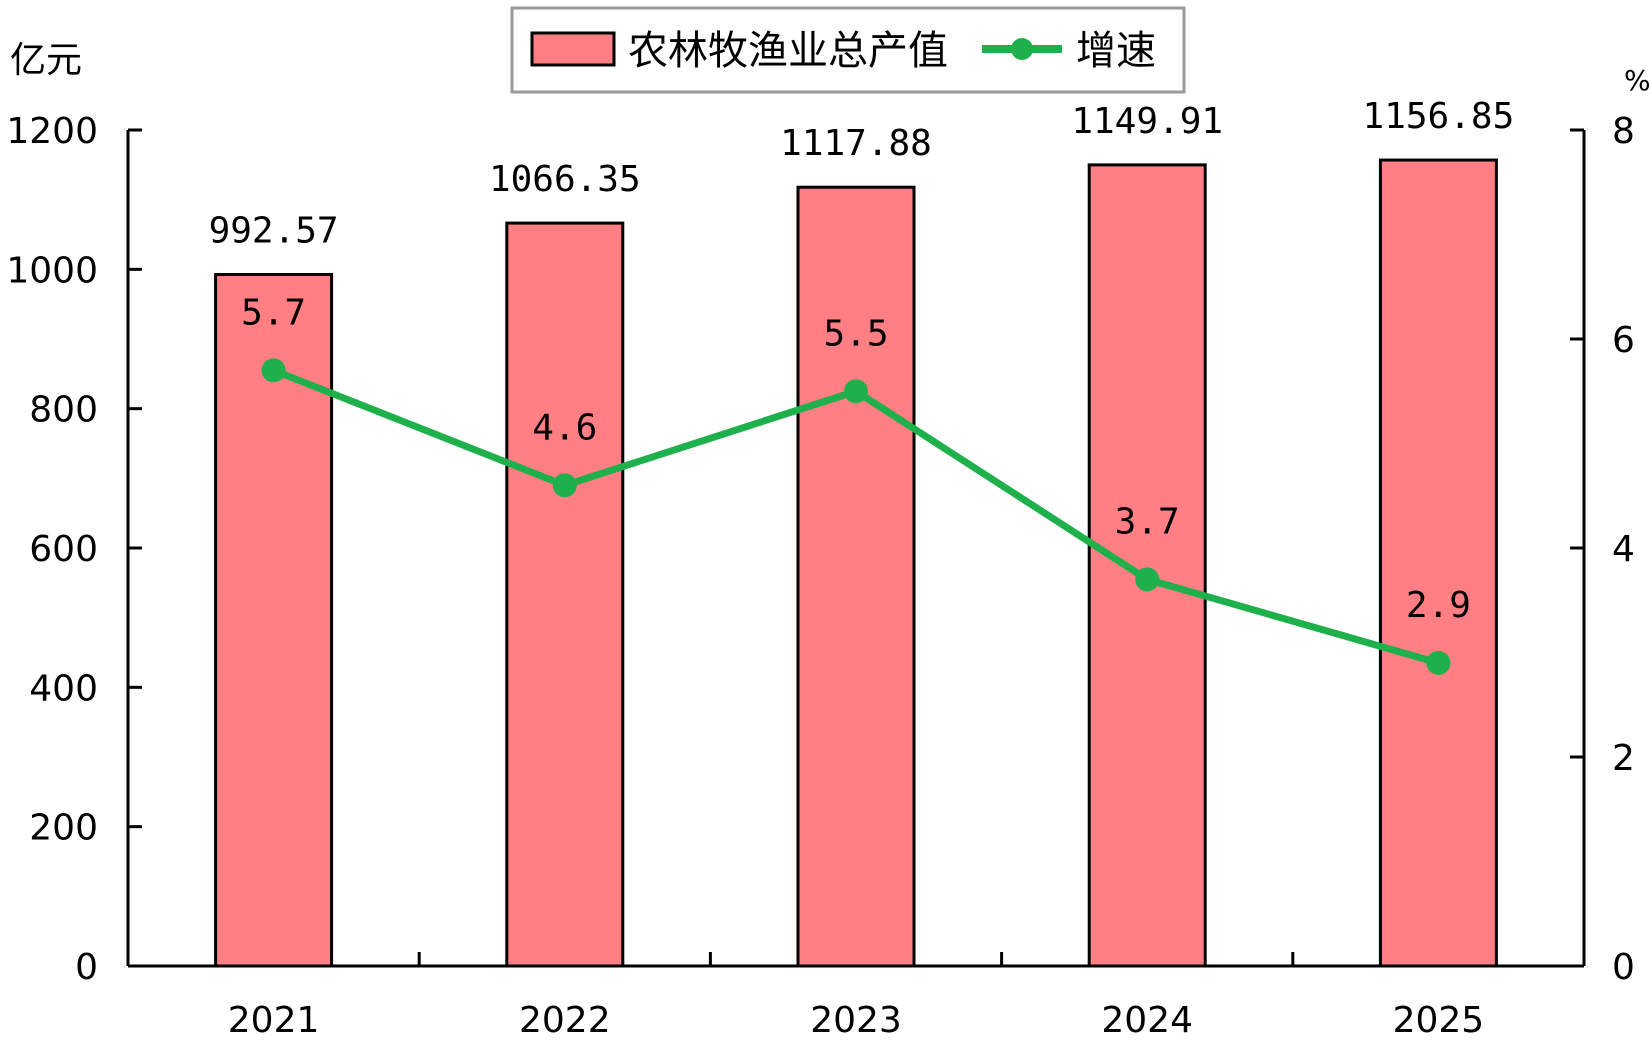 The width and height of the screenshot is (1652, 1047). Describe the element at coordinates (274, 1020) in the screenshot. I see `x-axis-category-label: 2021` at that location.